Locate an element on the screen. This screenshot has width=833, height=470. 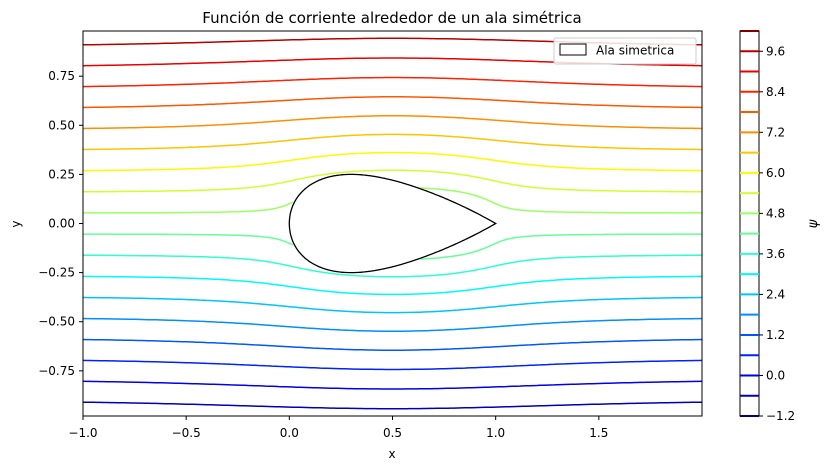
legend-label: Ala simetrica is located at coordinates (635, 51).